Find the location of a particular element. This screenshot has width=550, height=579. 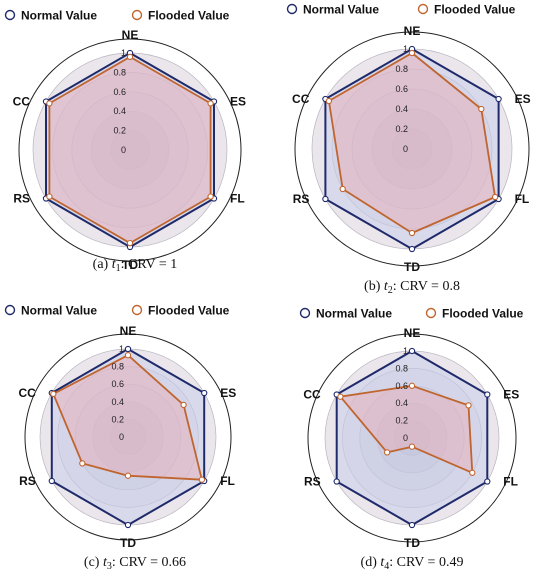

caption-rest: : CRV = 0.8 is located at coordinates (426, 286).